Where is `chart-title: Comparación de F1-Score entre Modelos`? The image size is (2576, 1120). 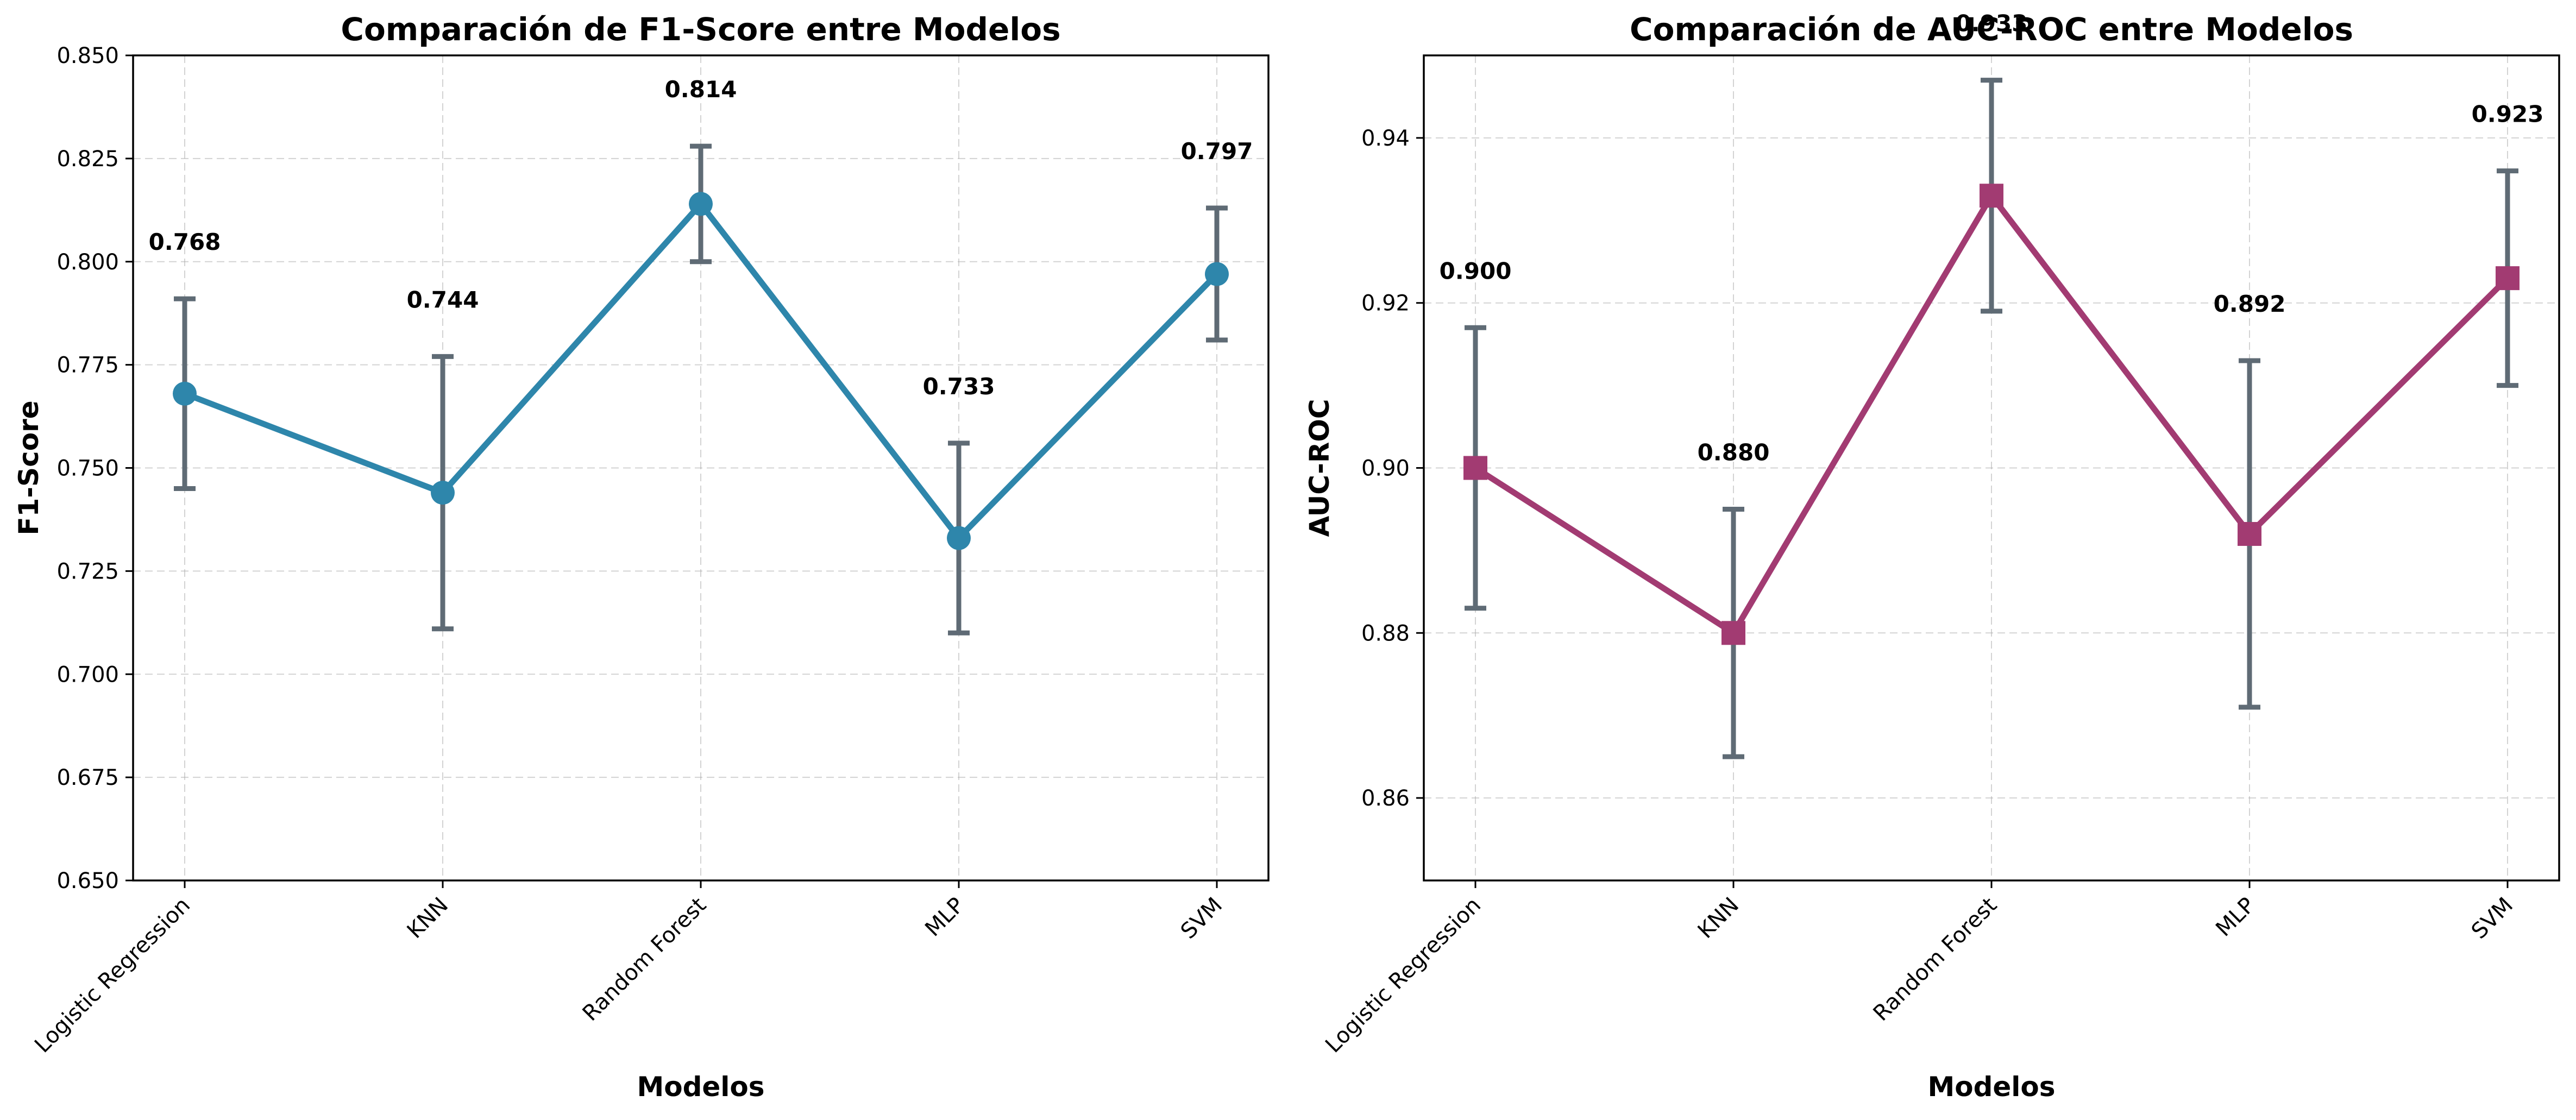 chart-title: Comparación de F1-Score entre Modelos is located at coordinates (700, 29).